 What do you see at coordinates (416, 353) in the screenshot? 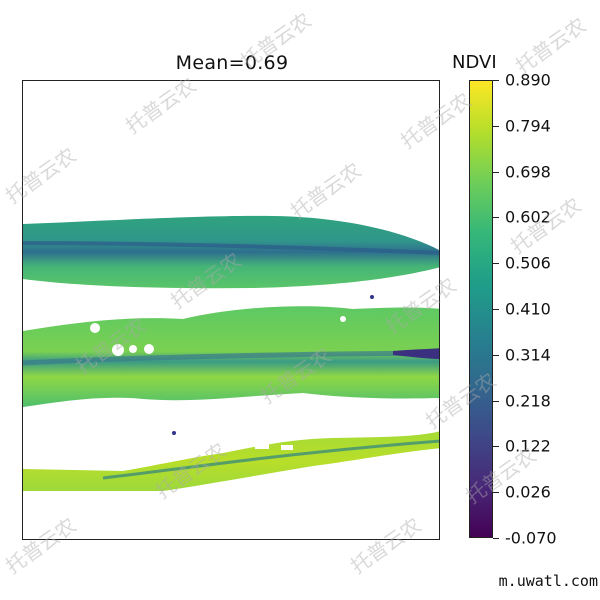
I see `leaf-2-tip-dark` at bounding box center [416, 353].